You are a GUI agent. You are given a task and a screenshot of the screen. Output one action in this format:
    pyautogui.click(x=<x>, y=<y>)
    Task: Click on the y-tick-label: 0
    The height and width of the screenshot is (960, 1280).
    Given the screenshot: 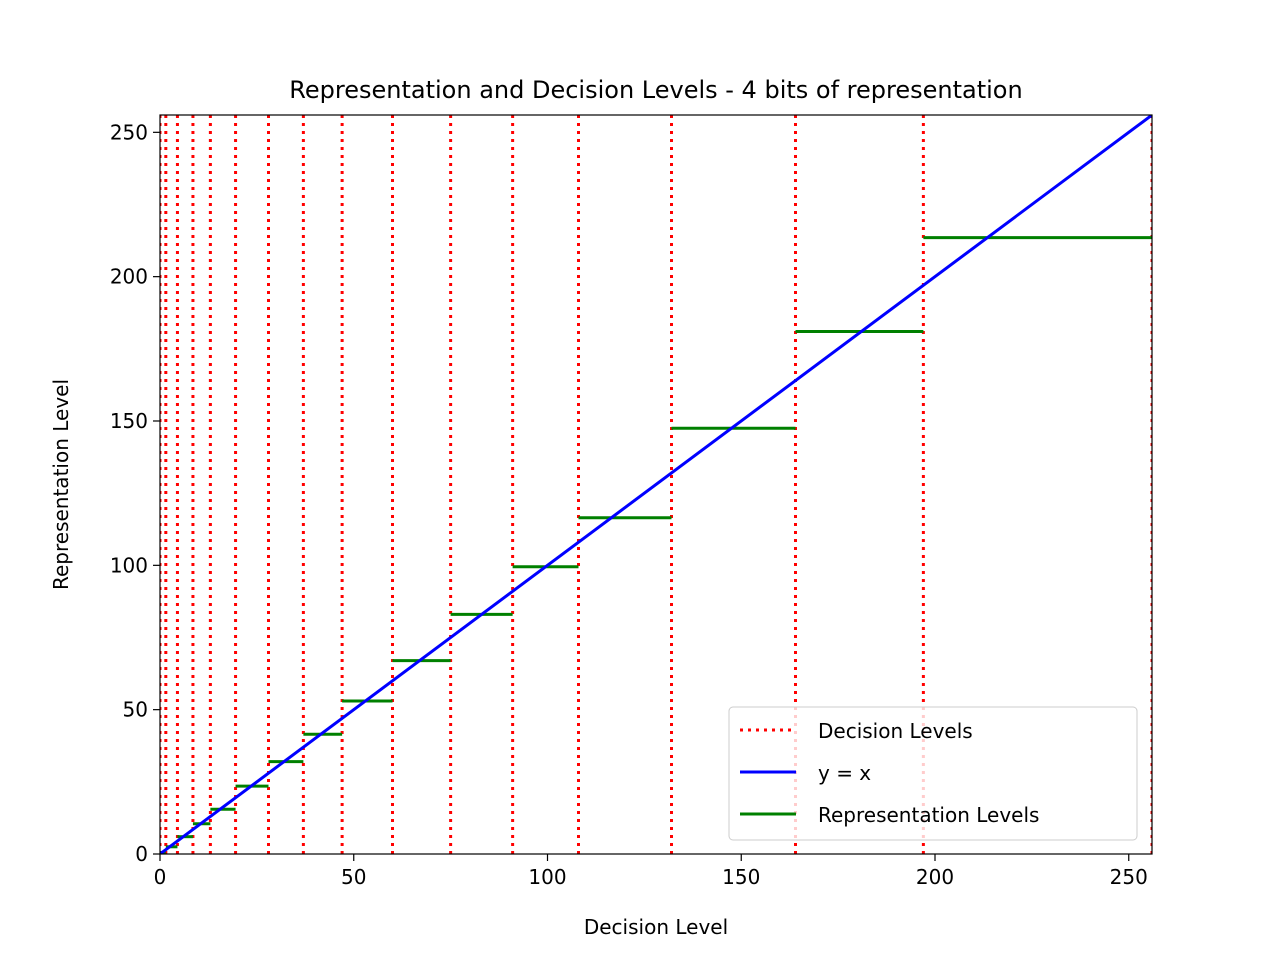 What is the action you would take?
    pyautogui.click(x=141, y=854)
    